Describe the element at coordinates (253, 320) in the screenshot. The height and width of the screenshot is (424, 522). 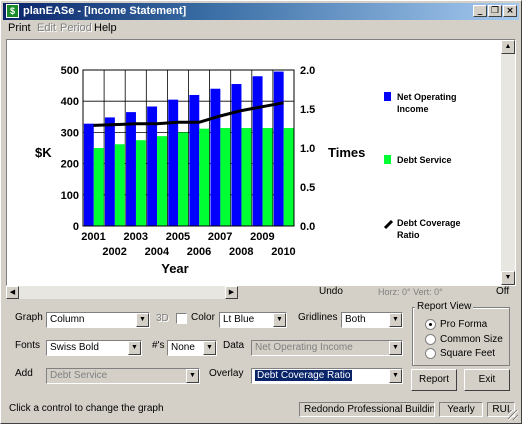
I see `color-select: Lt Blue ▼` at that location.